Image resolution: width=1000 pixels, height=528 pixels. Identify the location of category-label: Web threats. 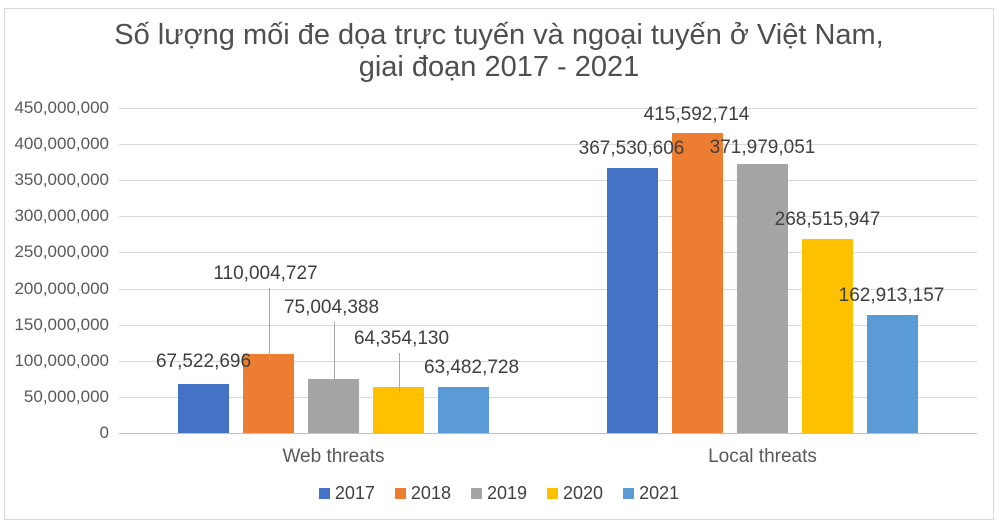
(333, 456).